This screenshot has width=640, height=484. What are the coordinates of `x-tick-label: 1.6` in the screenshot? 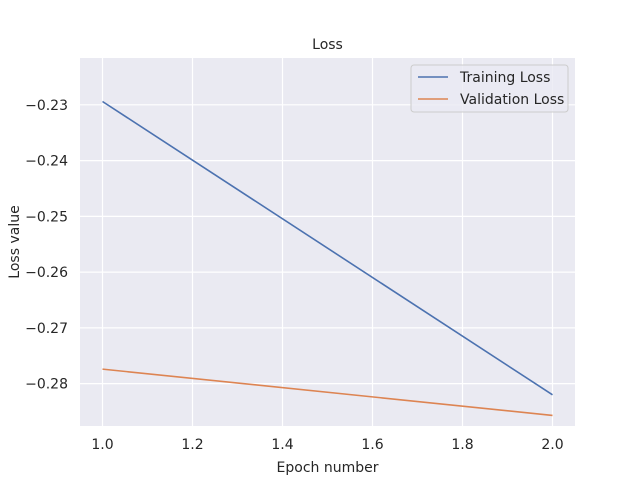 It's located at (372, 445).